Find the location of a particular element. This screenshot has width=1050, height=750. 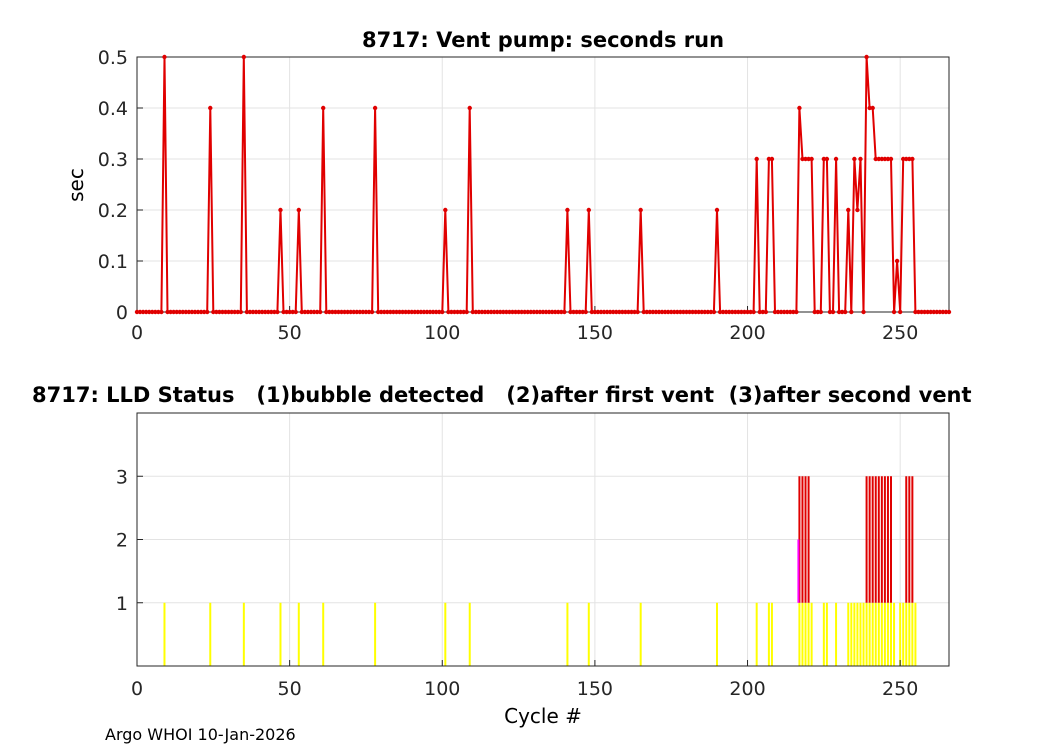

y-tick-label: 1 is located at coordinates (122, 604).